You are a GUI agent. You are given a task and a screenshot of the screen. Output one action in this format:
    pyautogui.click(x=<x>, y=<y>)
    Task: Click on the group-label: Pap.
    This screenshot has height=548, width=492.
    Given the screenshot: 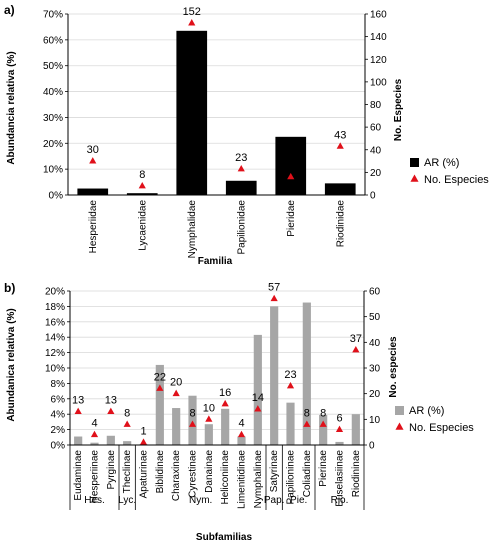 What is the action you would take?
    pyautogui.click(x=274, y=500)
    